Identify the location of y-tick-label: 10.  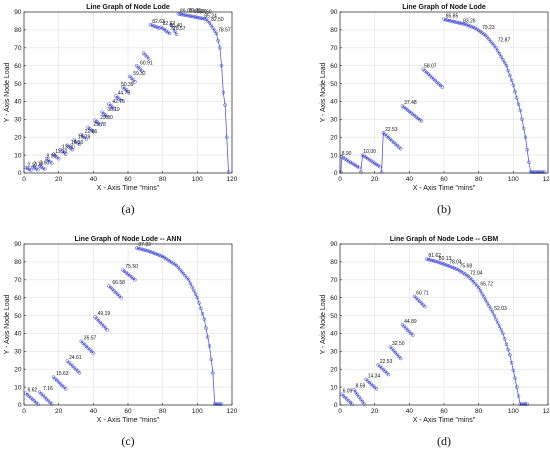
(18, 155).